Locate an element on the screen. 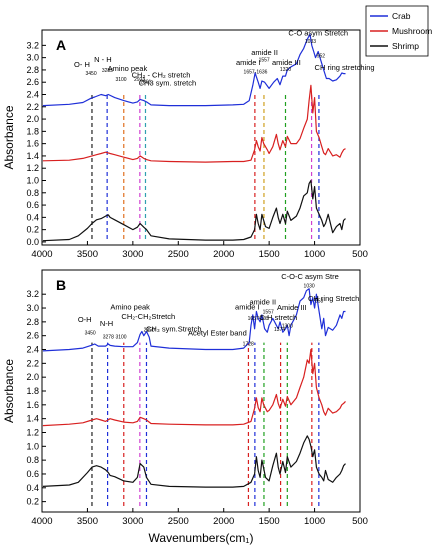  legend-label: Crab is located at coordinates (401, 16).